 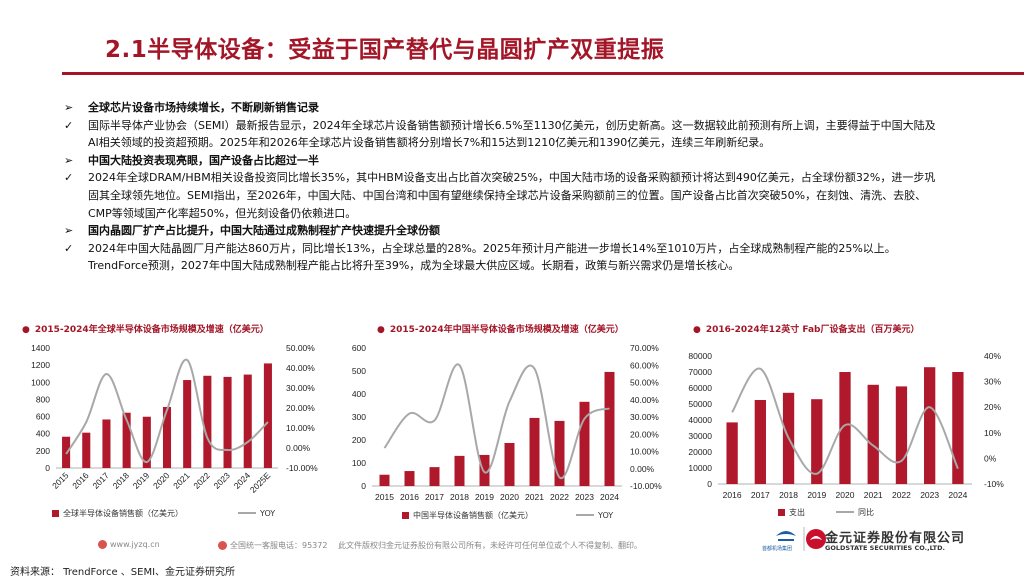 I want to click on y2-tick-label: 40.00%, so click(x=644, y=400).